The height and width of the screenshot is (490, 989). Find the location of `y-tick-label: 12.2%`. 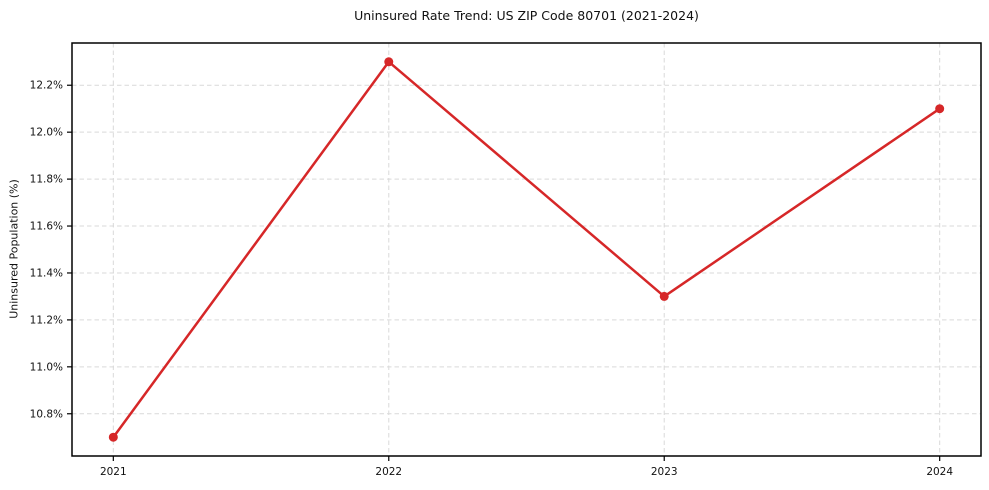

y-tick-label: 12.2% is located at coordinates (46, 86).